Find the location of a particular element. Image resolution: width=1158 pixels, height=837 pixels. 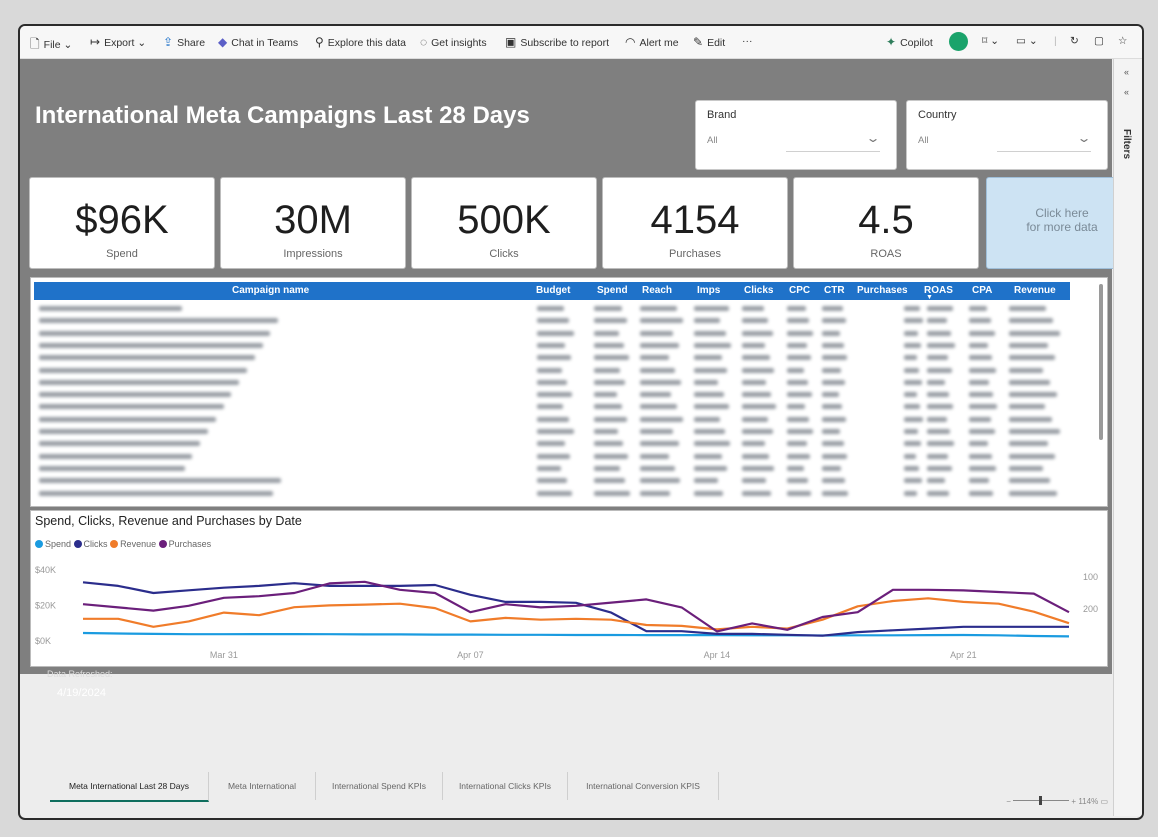

tab-international-clicks-kpis: International Clicks KPIs is located at coordinates (505, 786).